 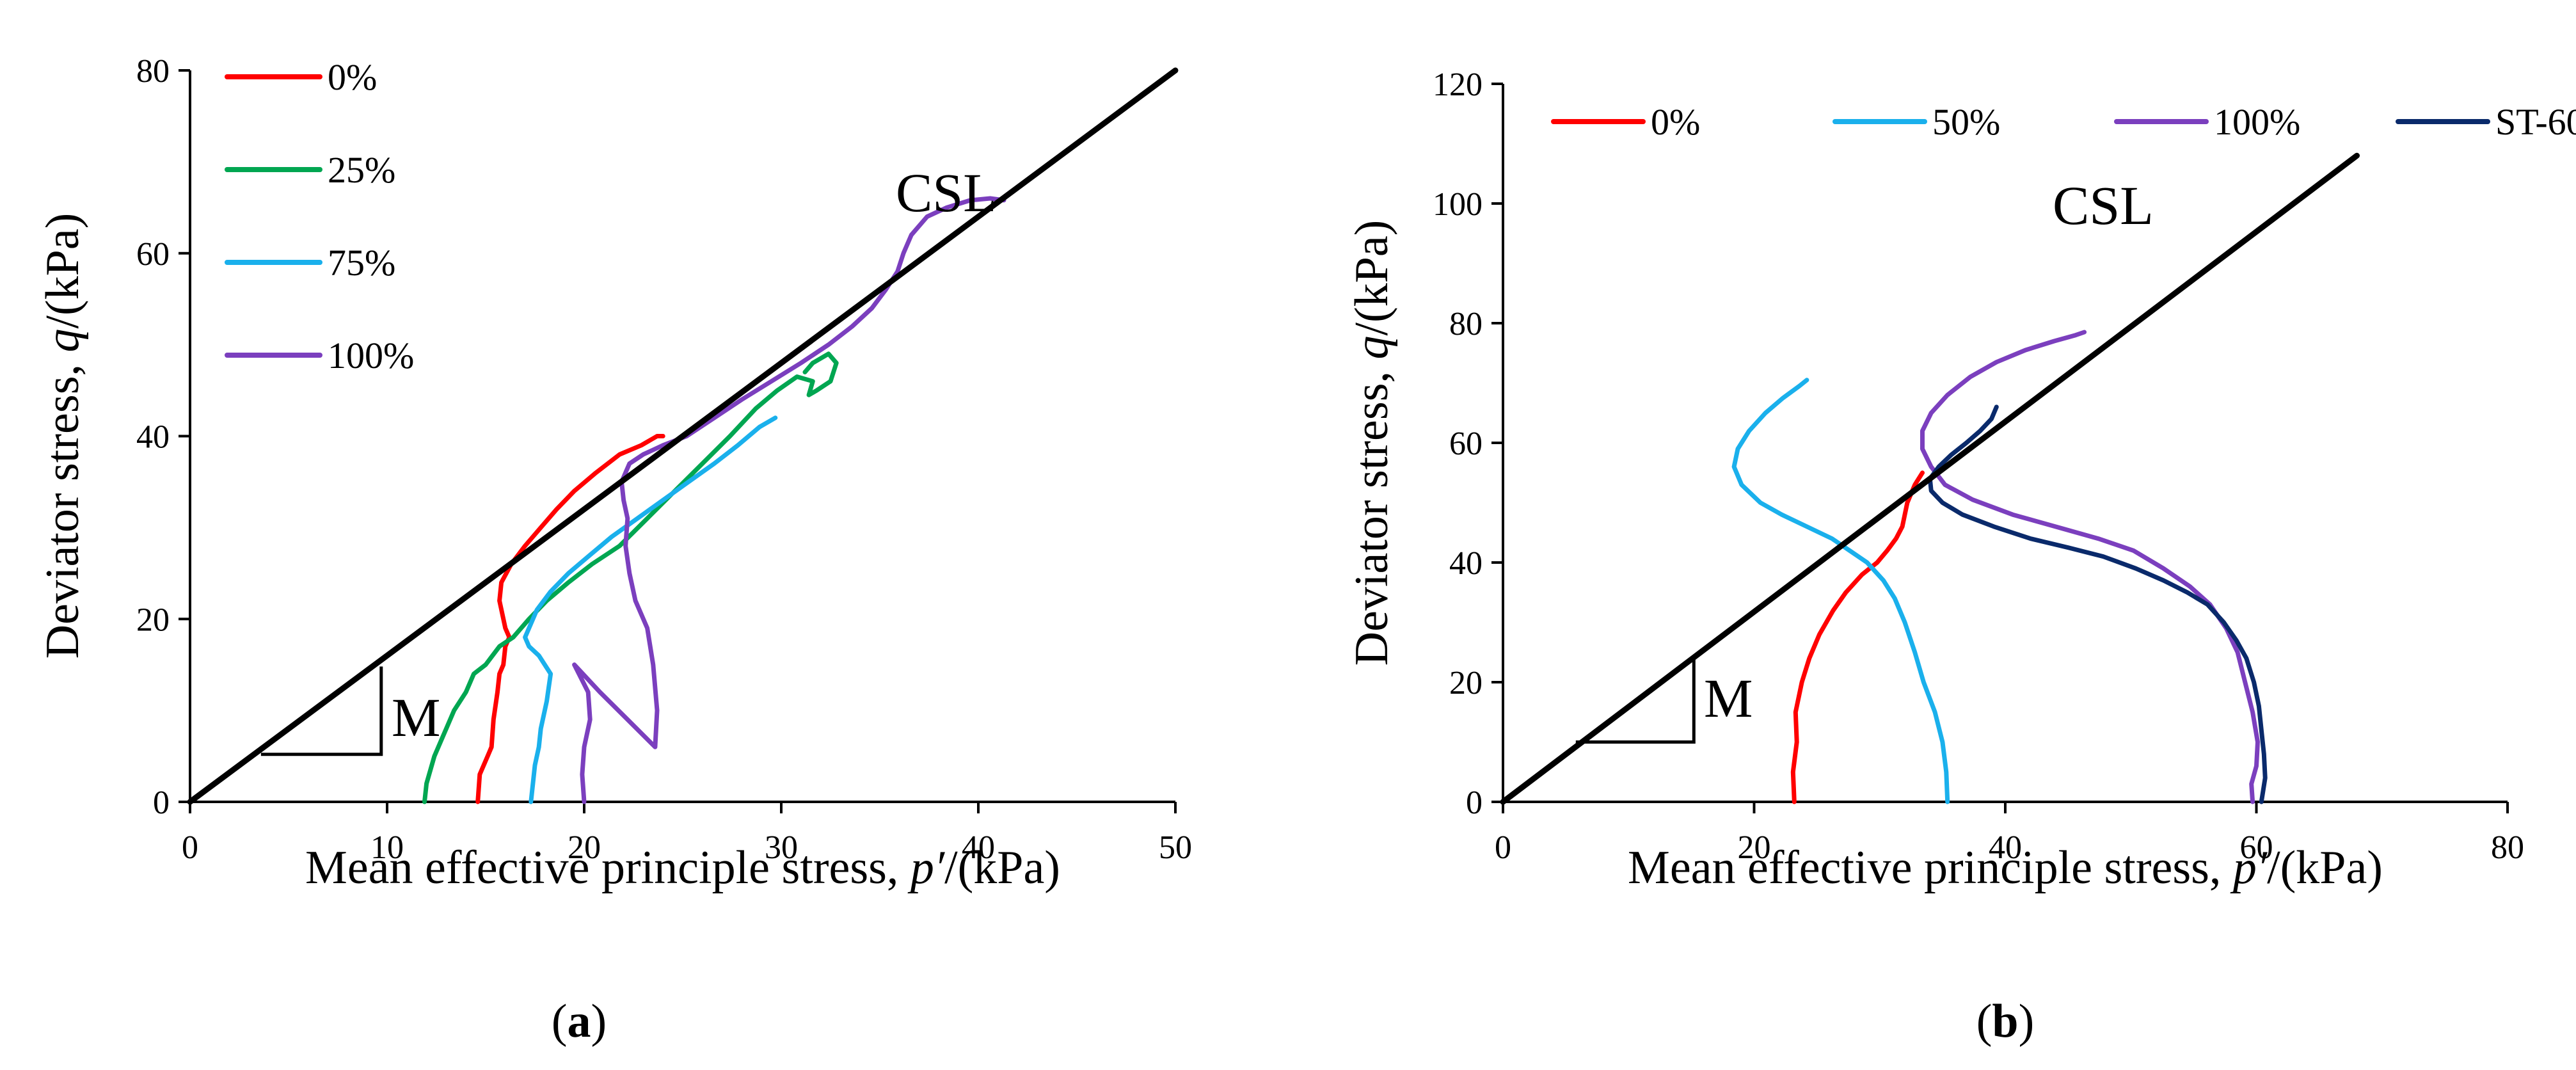 I want to click on slope-triangle-b, so click(x=1636, y=701).